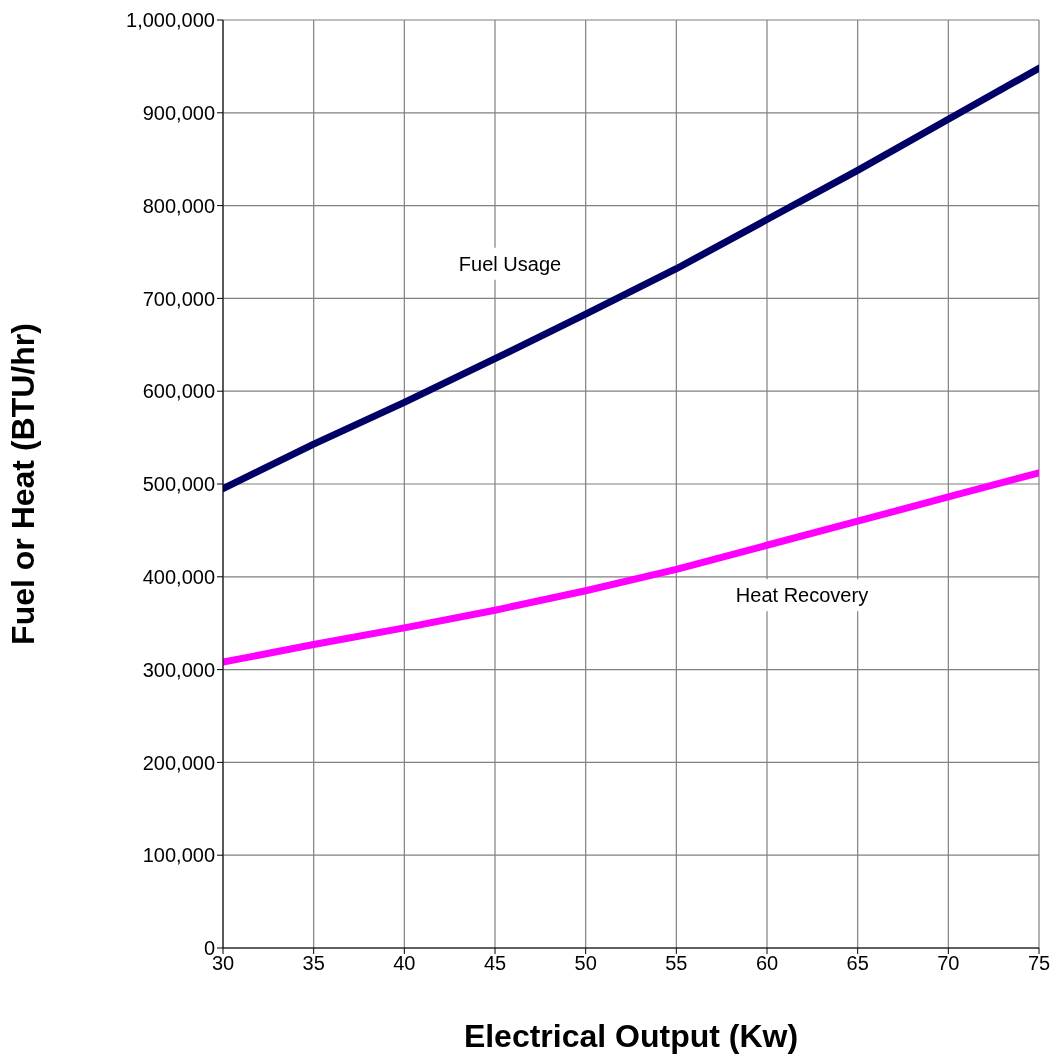 The image size is (1063, 1063). What do you see at coordinates (178, 112) in the screenshot?
I see `y-tick-label: 900,000` at bounding box center [178, 112].